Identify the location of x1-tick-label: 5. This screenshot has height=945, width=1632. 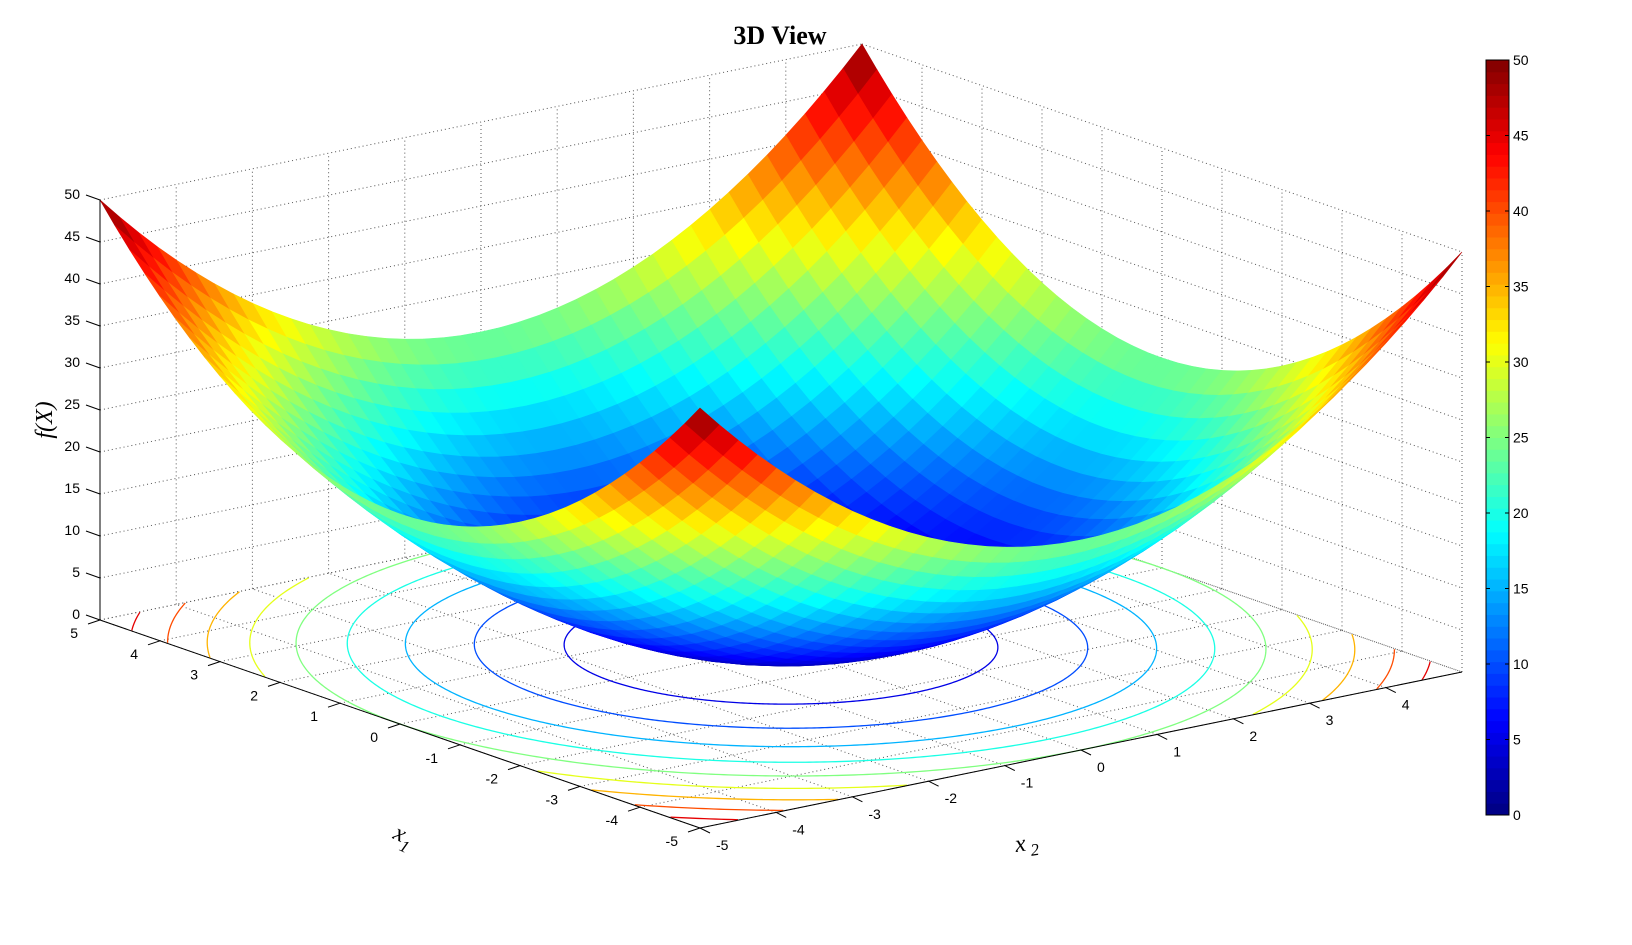
(74, 633).